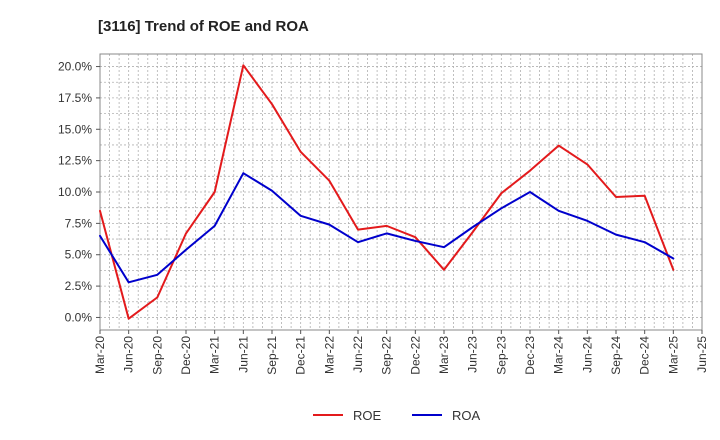 The height and width of the screenshot is (440, 720). I want to click on x-tick-label: Jun-23, so click(473, 354).